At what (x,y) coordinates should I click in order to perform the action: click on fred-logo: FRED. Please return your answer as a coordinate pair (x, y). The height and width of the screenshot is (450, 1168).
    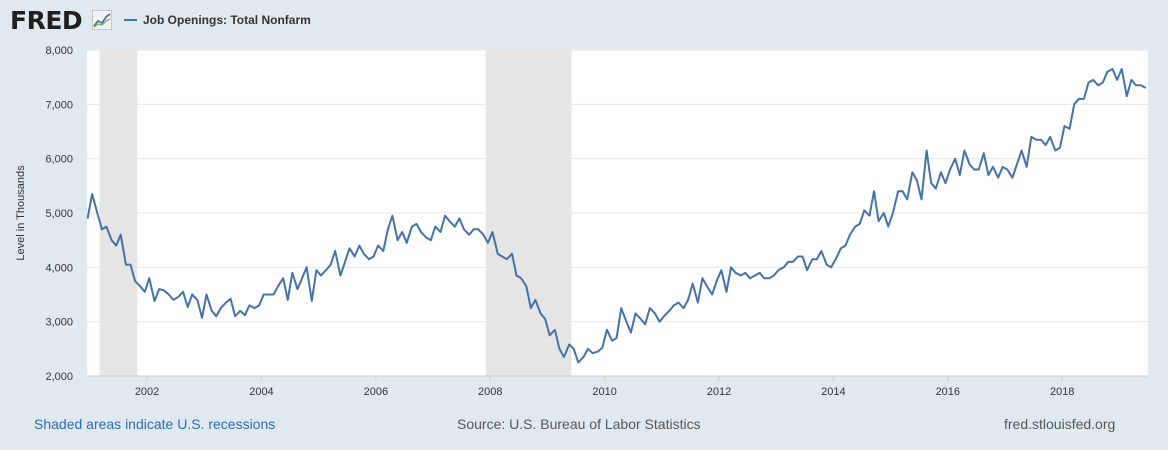
    Looking at the image, I should click on (46, 20).